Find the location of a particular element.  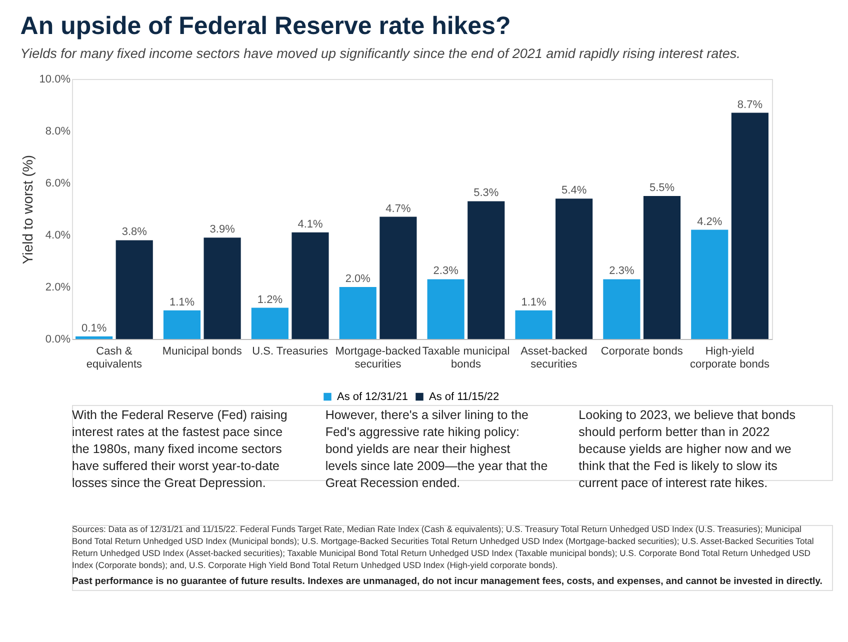

y-tick-label: 10.0% is located at coordinates (55, 80).